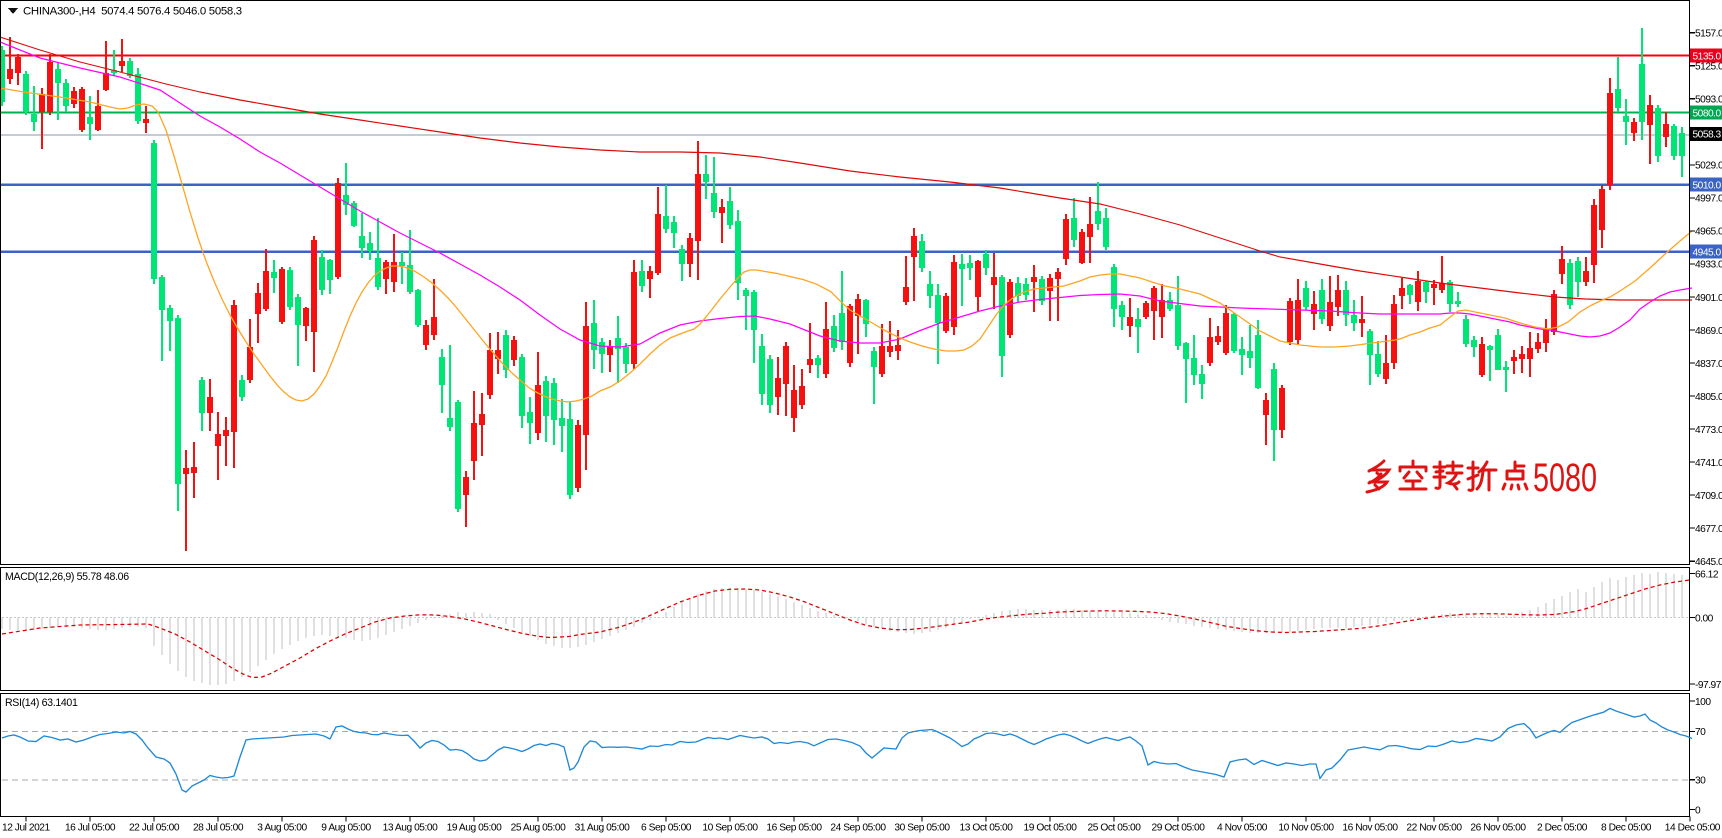  Describe the element at coordinates (1707, 574) in the screenshot. I see `svg-text: 66.12` at that location.